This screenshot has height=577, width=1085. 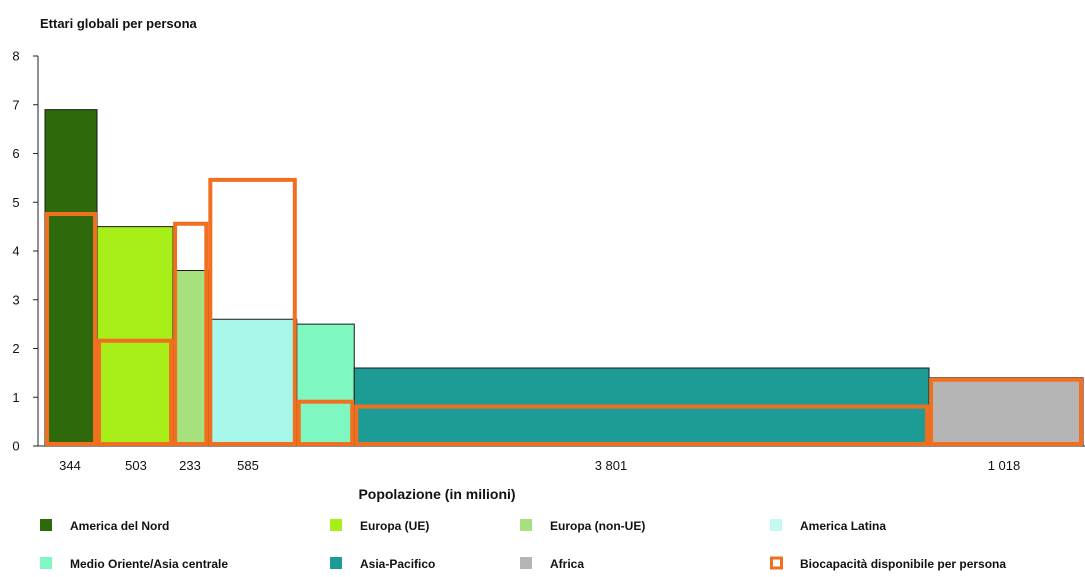 I want to click on legend-label: Europa (non-UE), so click(x=597, y=526).